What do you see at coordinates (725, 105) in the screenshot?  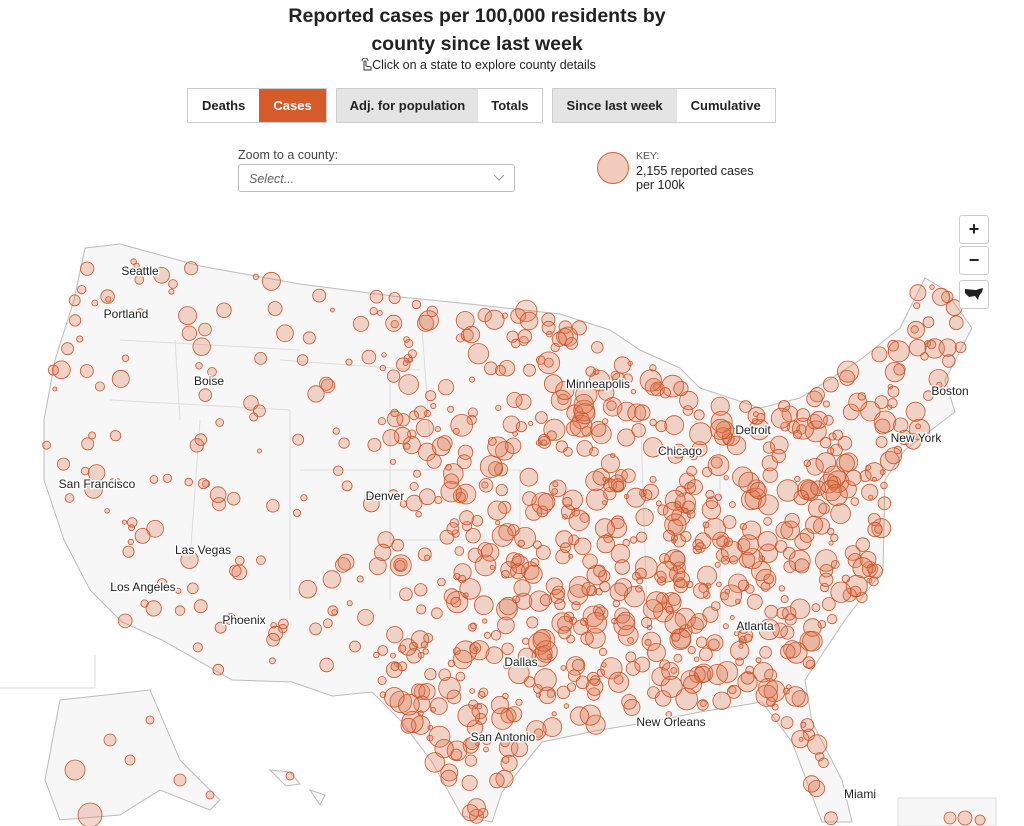 I see `toggle-button: Cumulative` at bounding box center [725, 105].